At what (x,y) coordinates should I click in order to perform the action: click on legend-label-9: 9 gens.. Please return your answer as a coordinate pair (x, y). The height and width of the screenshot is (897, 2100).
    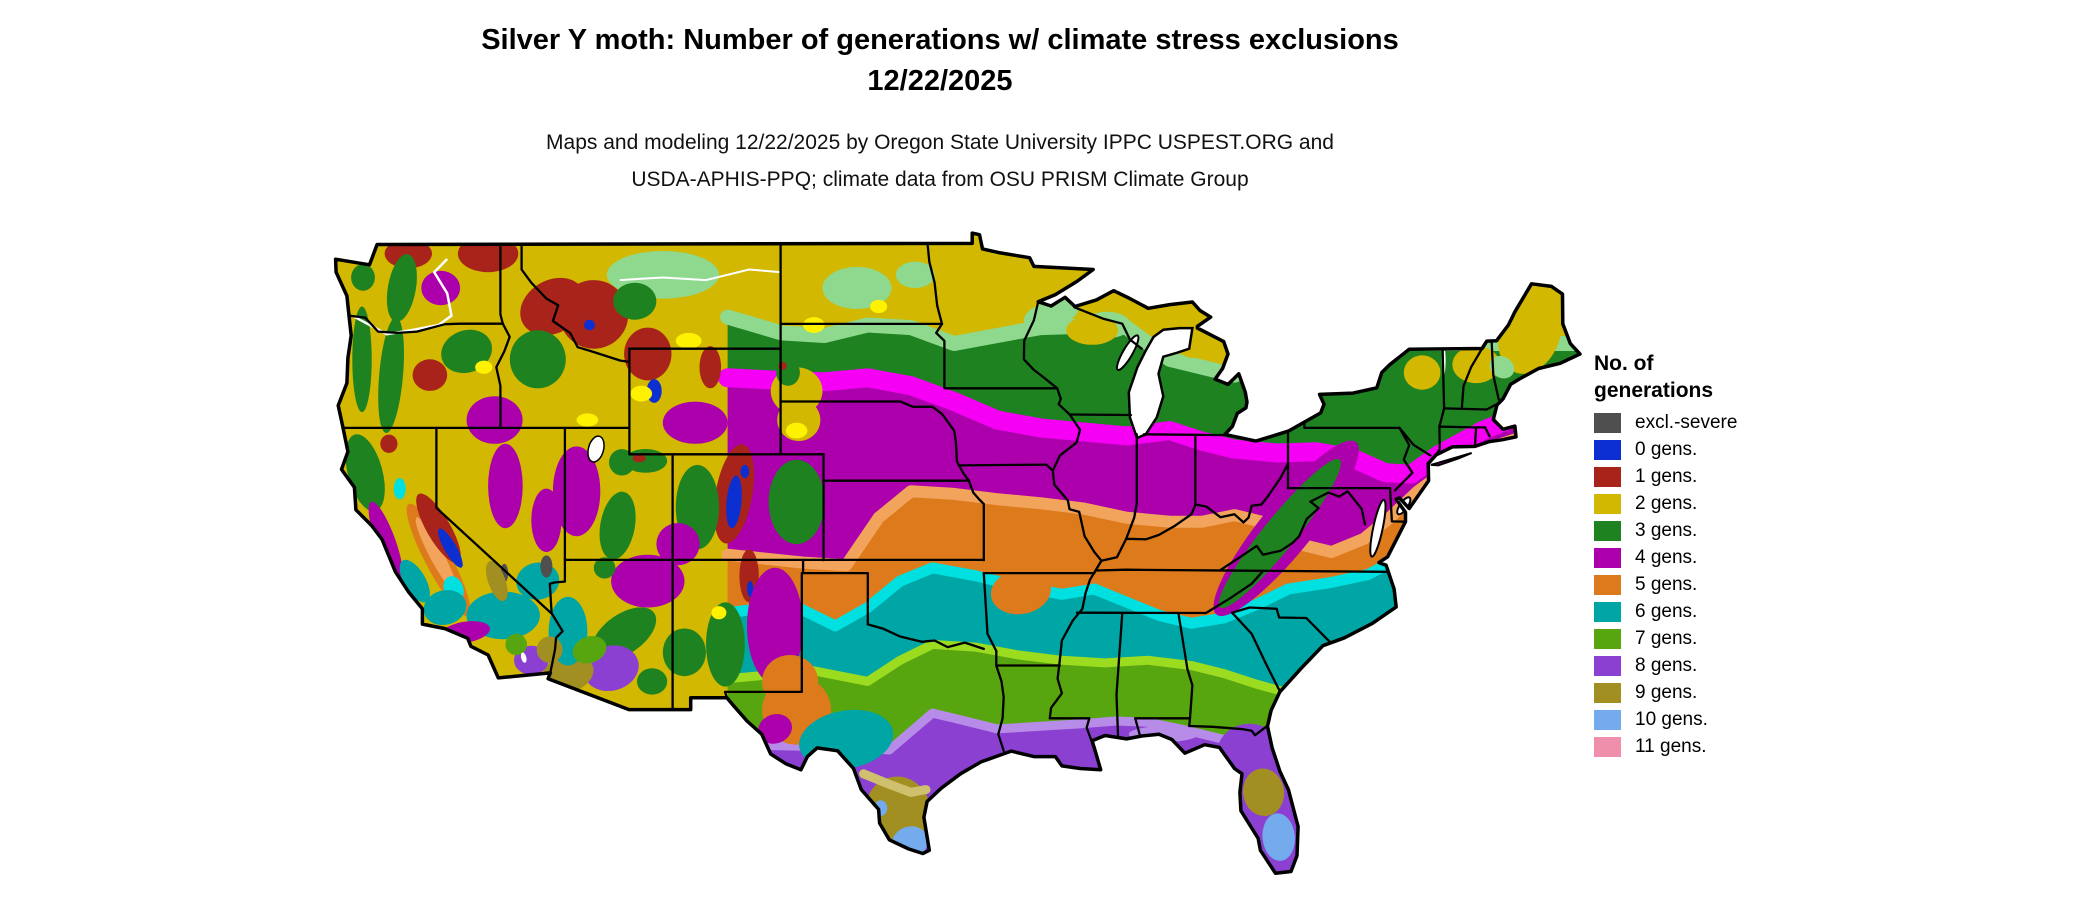
    Looking at the image, I should click on (1666, 692).